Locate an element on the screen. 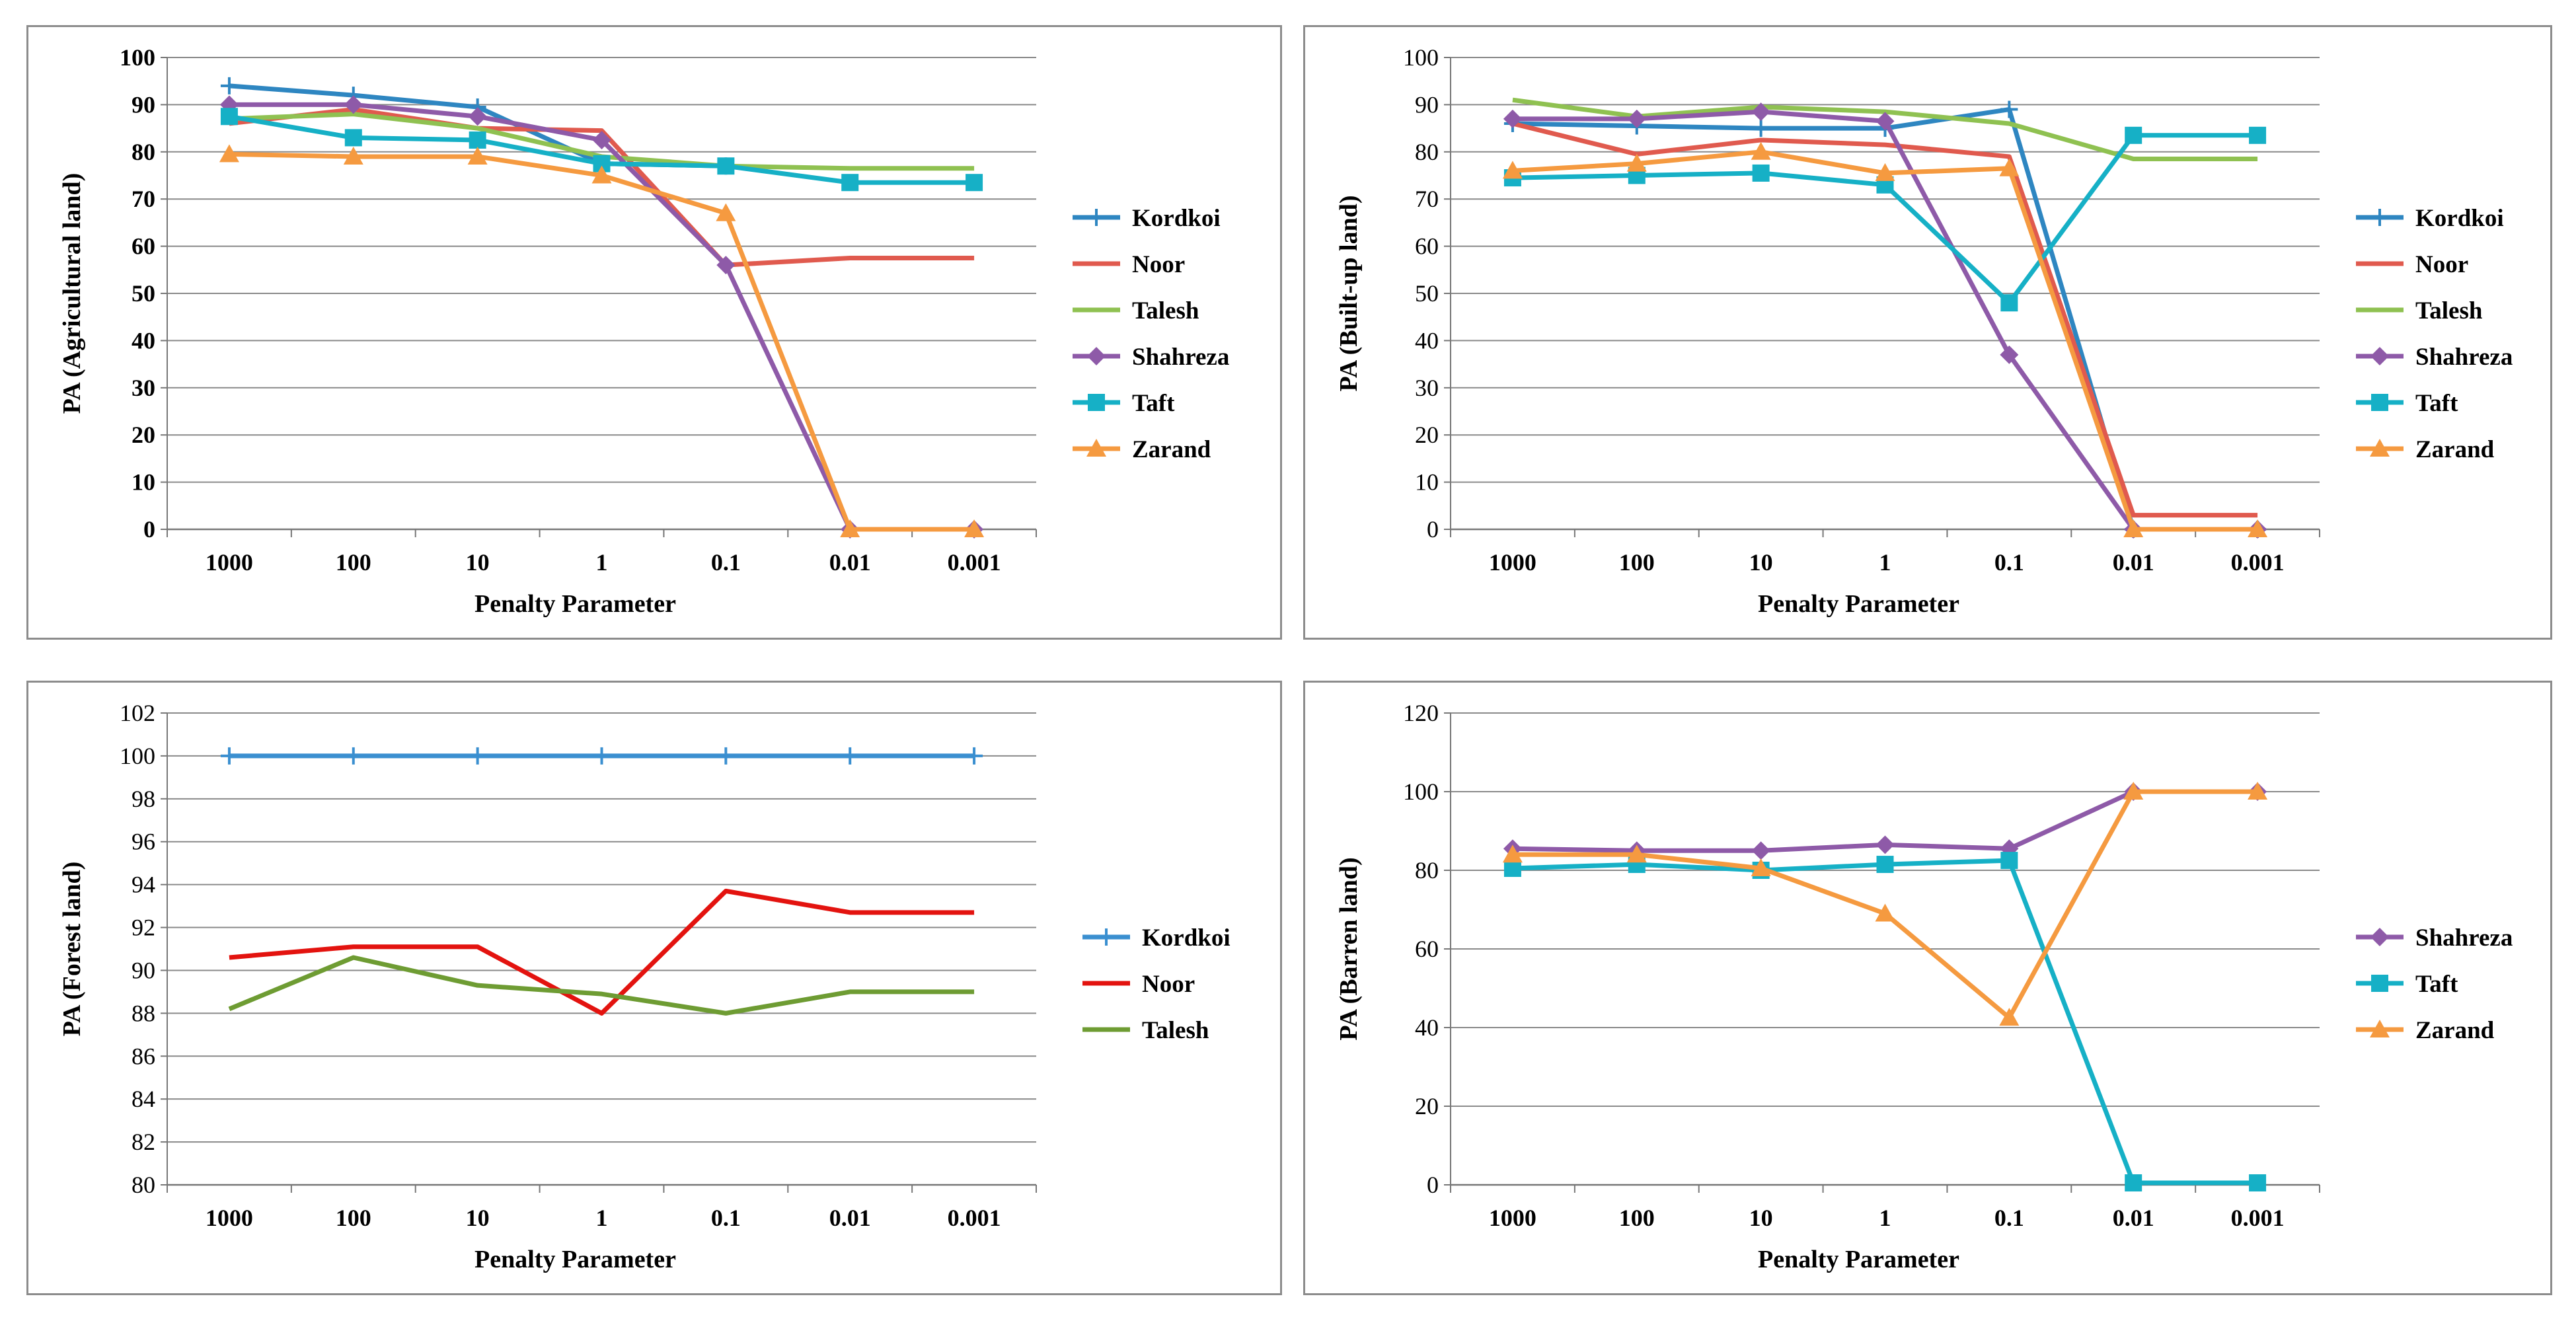  built-legend-item-zarand: Zarand is located at coordinates (2426, 449).